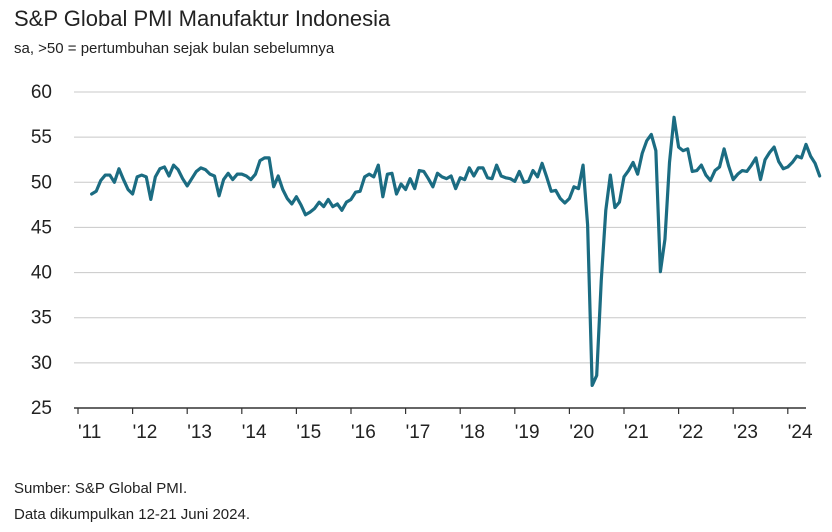  What do you see at coordinates (800, 432) in the screenshot?
I see `x-tick-label-2024: '24` at bounding box center [800, 432].